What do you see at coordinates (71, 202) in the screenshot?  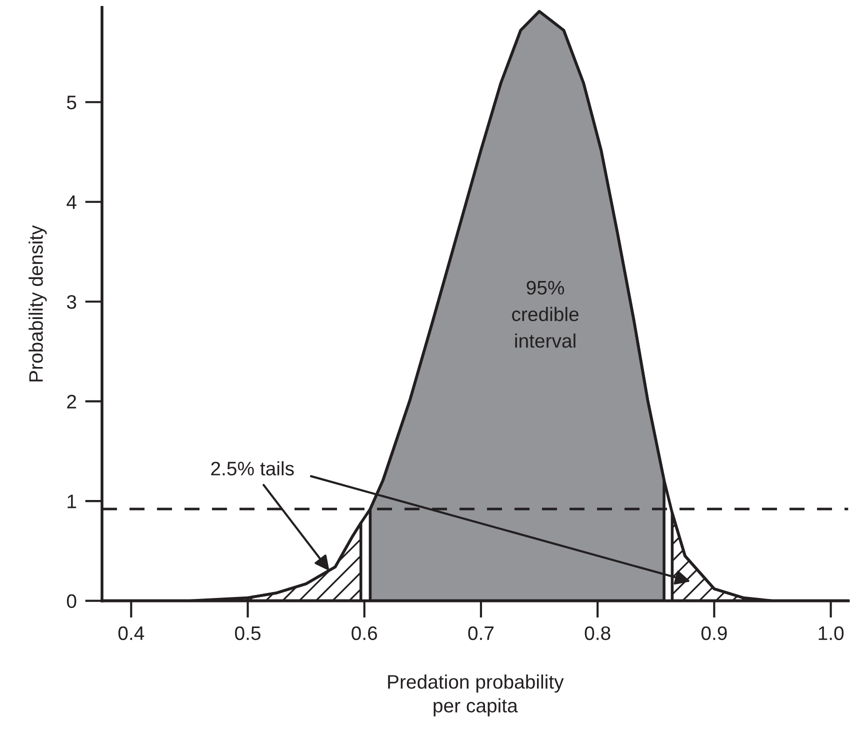 I see `y-tick-label: 4` at bounding box center [71, 202].